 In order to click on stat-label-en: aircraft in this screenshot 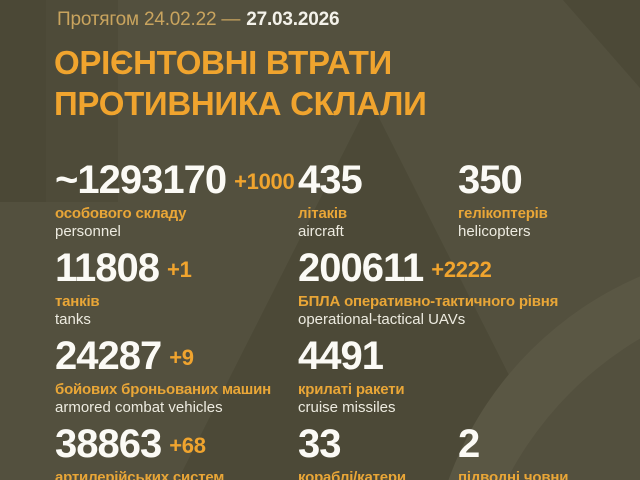, I will do `click(321, 231)`.